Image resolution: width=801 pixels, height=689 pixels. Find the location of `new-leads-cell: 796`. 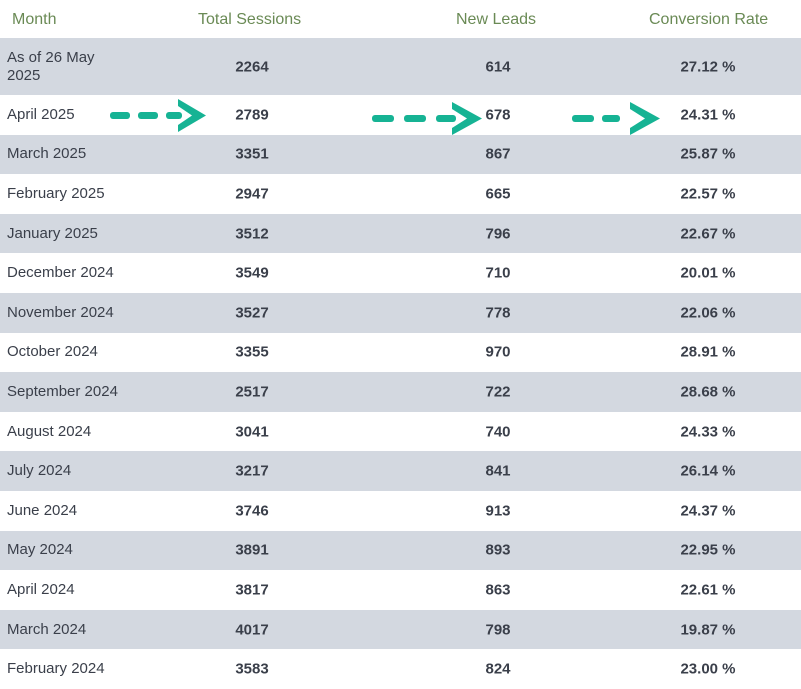

new-leads-cell: 796 is located at coordinates (498, 234).